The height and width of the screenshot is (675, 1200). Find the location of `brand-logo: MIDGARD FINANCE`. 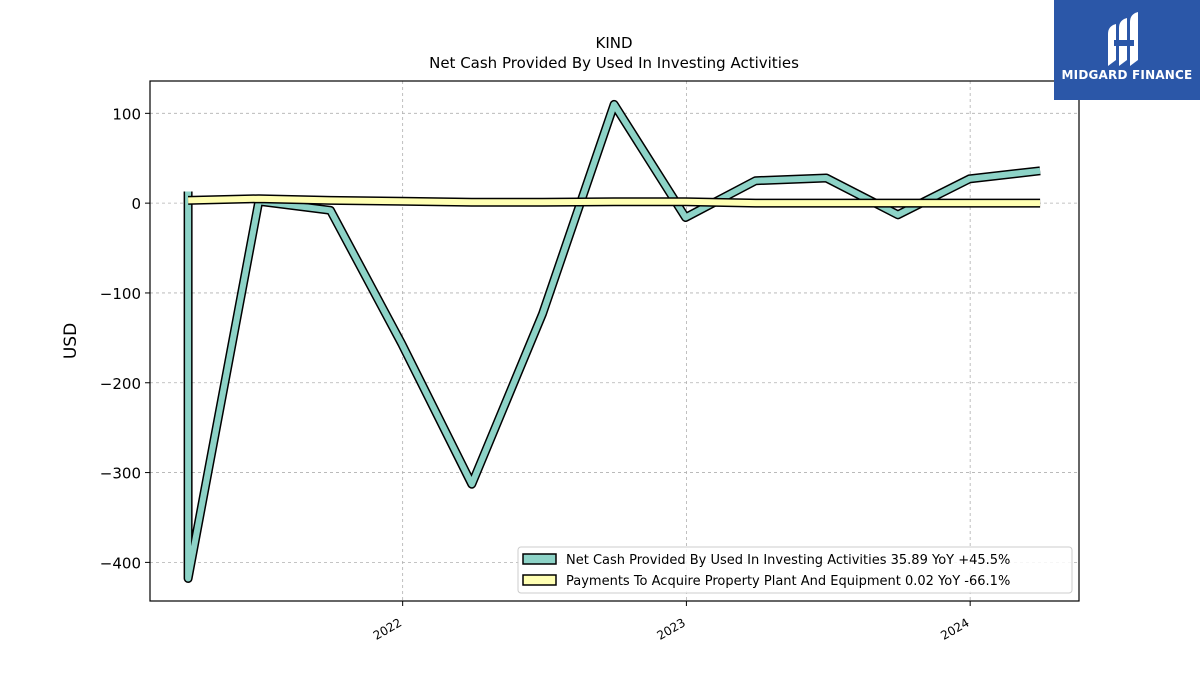

brand-logo: MIDGARD FINANCE is located at coordinates (1127, 50).